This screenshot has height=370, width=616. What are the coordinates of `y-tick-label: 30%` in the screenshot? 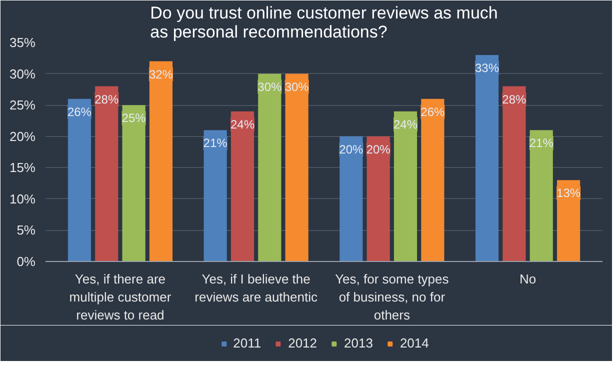 It's located at (22, 74).